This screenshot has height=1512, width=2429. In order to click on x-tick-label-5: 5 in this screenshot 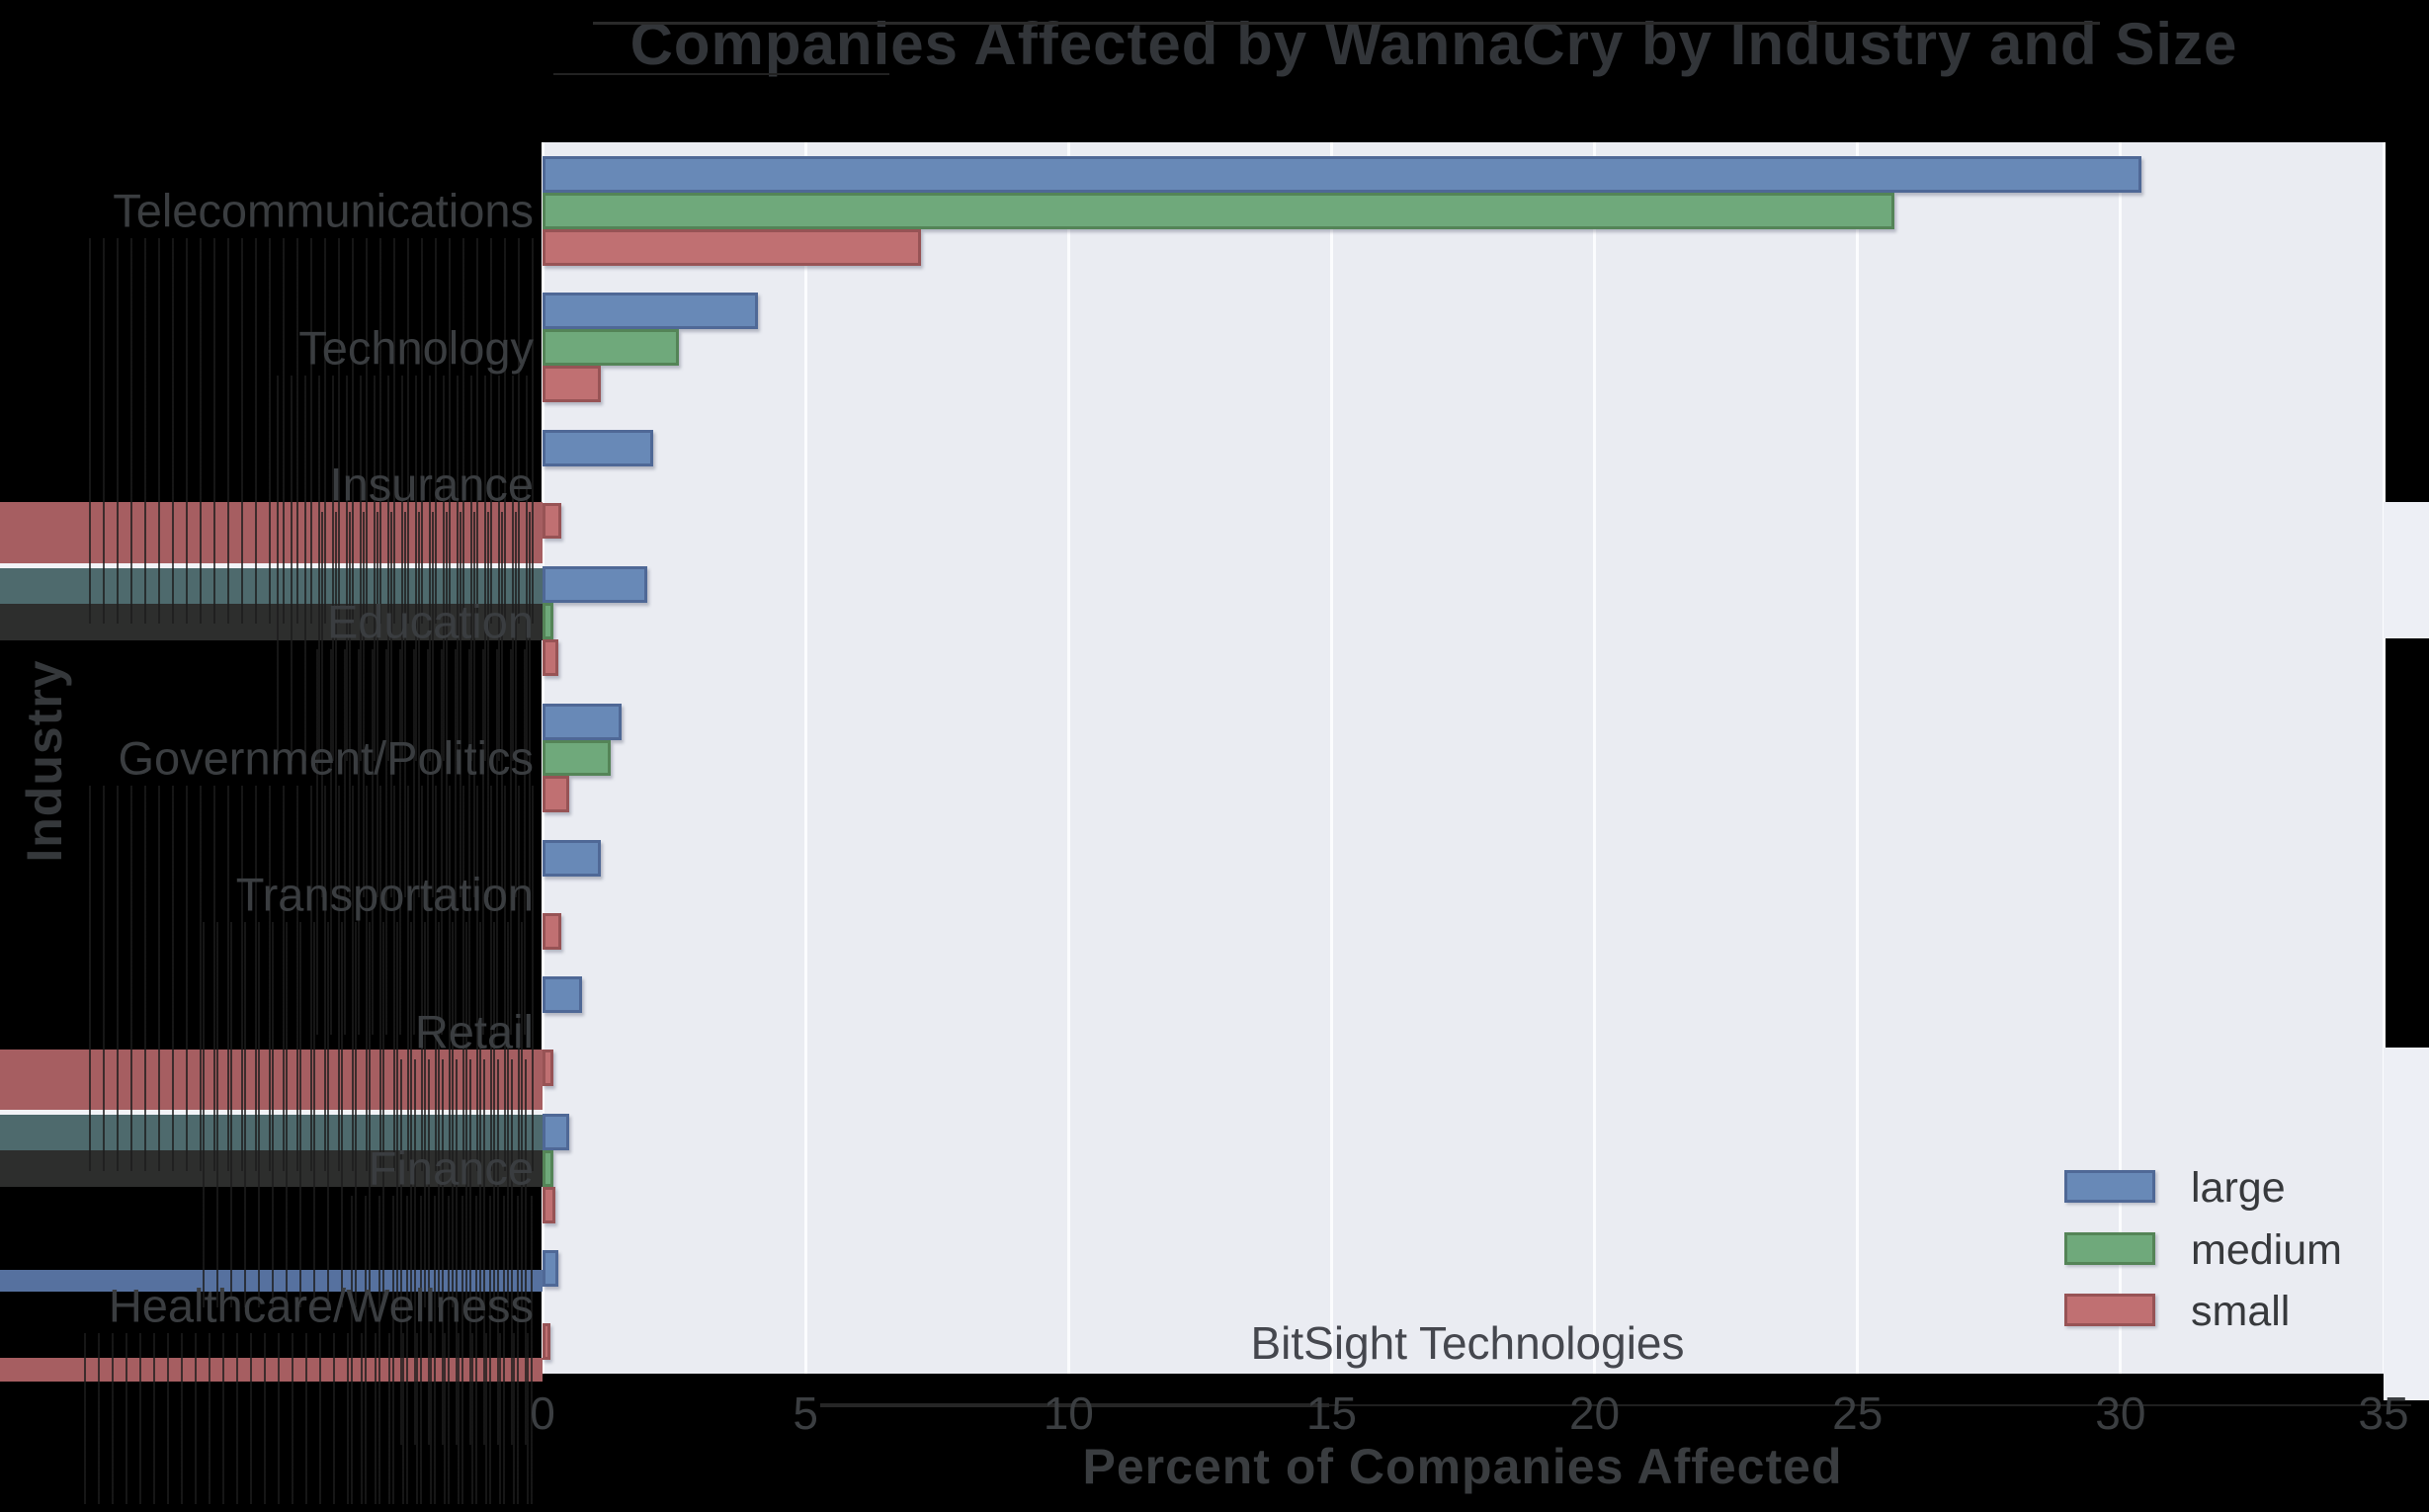, I will do `click(805, 1413)`.